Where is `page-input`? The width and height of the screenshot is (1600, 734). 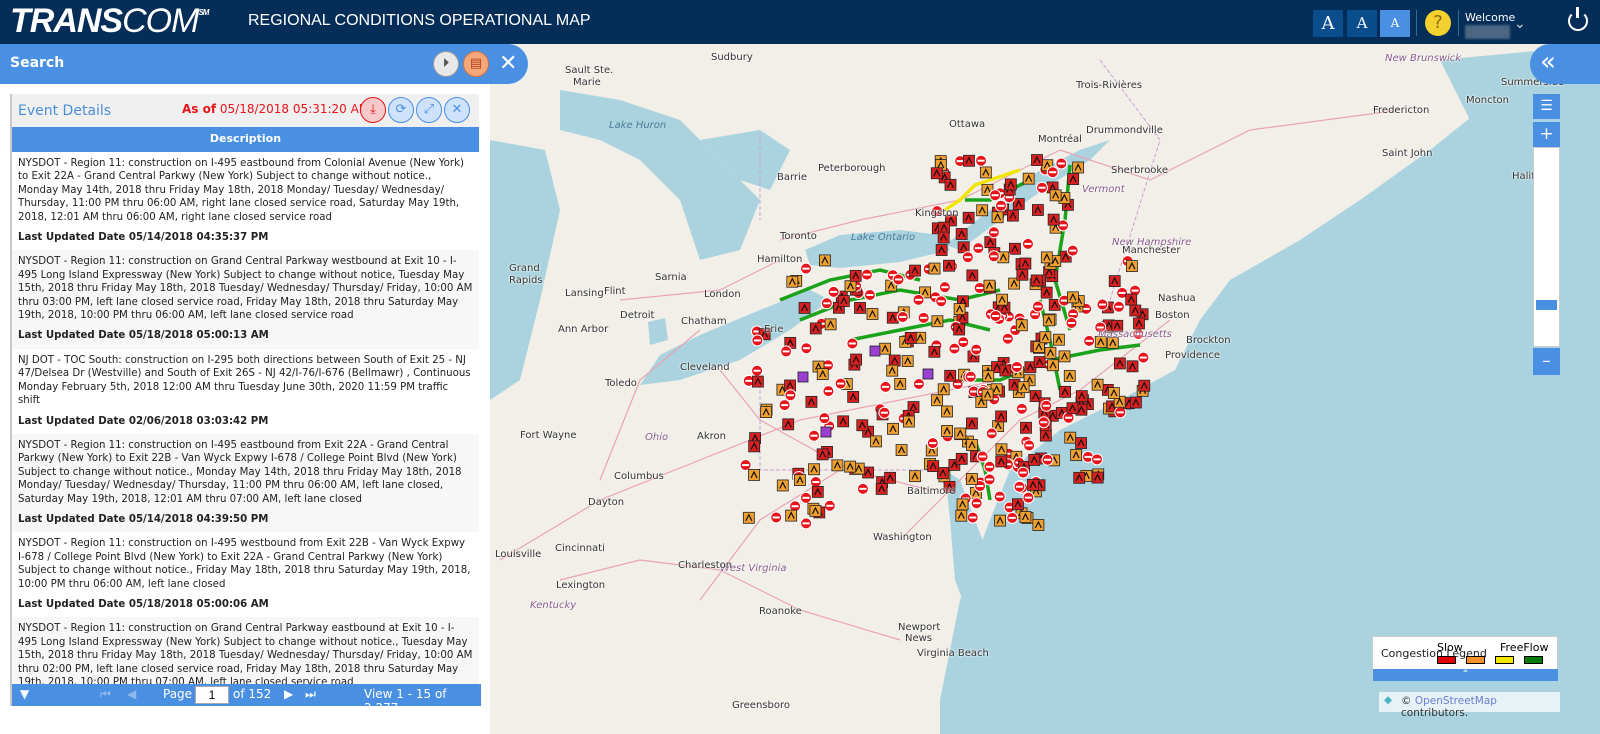
page-input is located at coordinates (212, 695).